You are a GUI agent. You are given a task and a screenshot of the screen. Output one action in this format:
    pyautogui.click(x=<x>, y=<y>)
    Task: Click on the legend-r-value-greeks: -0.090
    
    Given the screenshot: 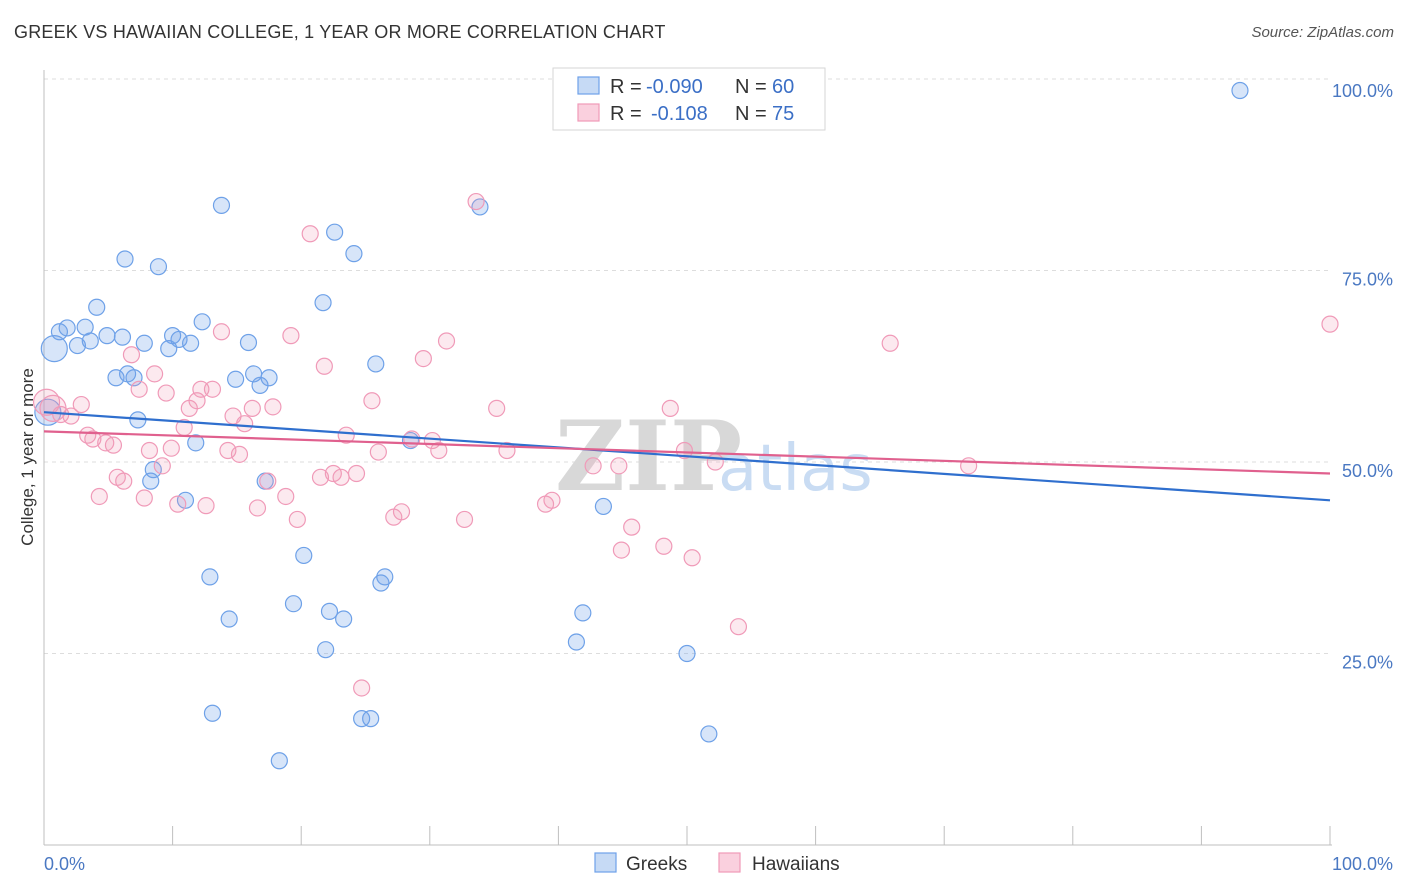 What is the action you would take?
    pyautogui.click(x=674, y=87)
    